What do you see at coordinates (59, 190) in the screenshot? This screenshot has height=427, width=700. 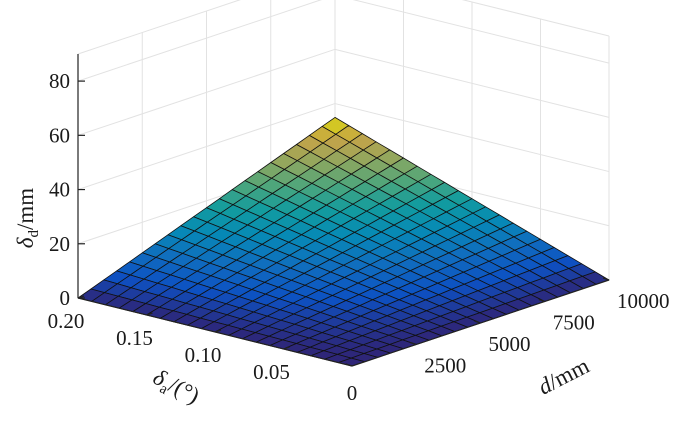 I see `z-tick-label: 40` at bounding box center [59, 190].